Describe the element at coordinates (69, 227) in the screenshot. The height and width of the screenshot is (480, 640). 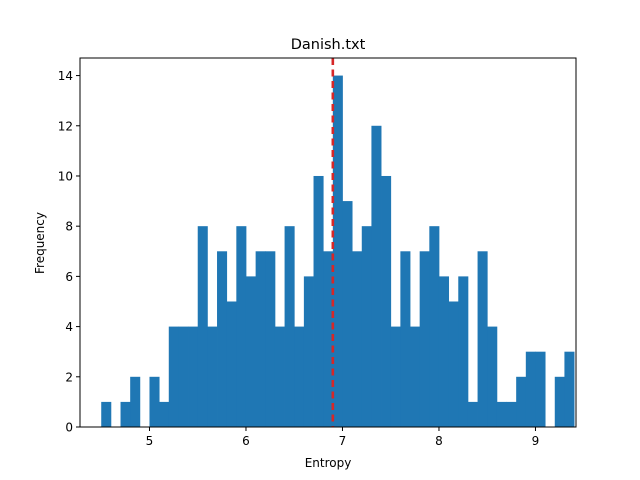
I see `y-tick-label: 8` at that location.